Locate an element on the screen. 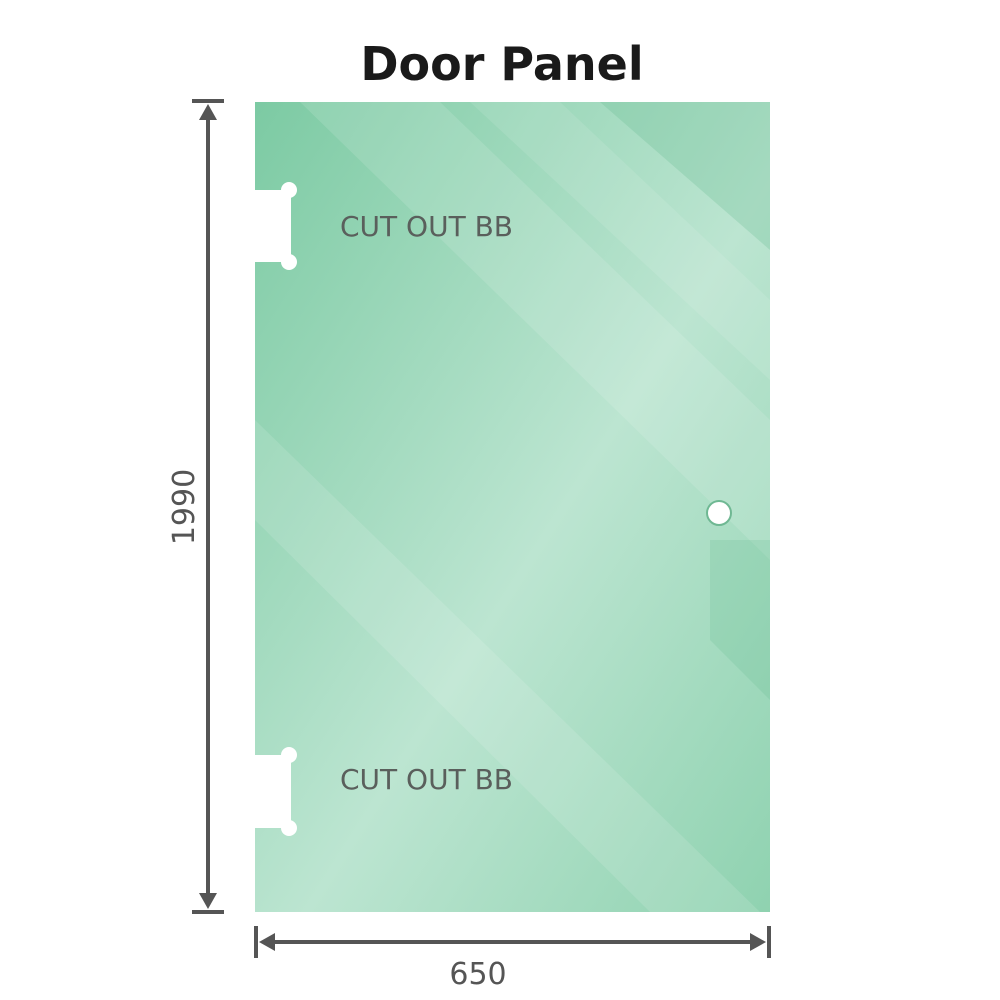 Image resolution: width=1000 pixels, height=1000 pixels. height-dimension-line is located at coordinates (208, 506).